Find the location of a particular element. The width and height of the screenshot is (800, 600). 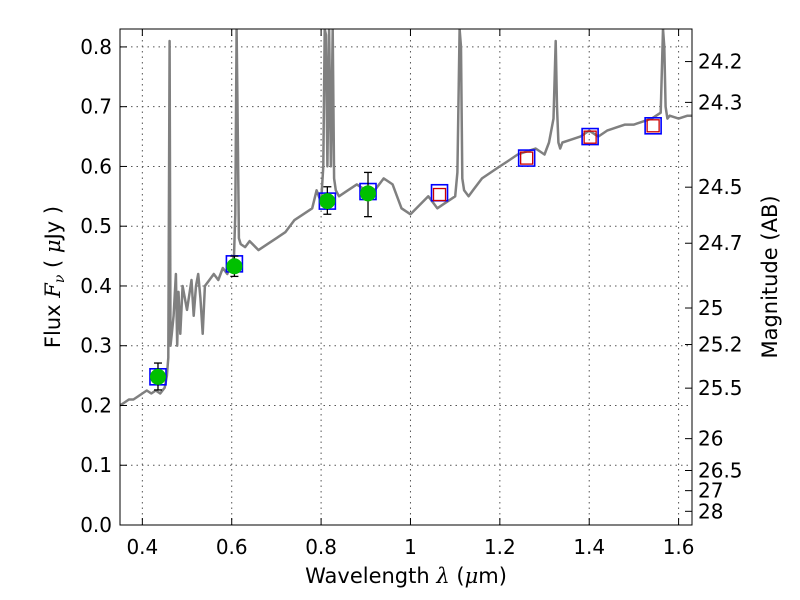

x-tick-label: 0.6 is located at coordinates (232, 547).